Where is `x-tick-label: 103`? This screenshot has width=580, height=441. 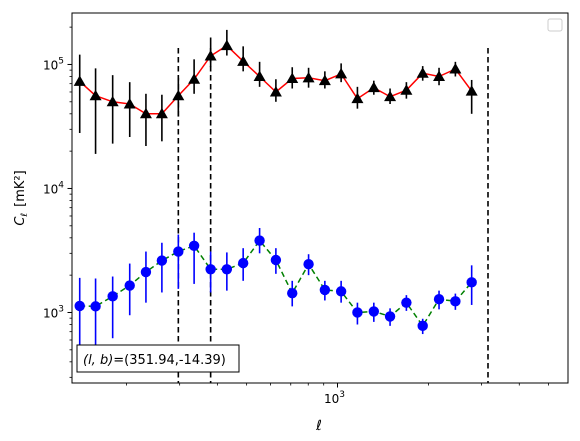 x-tick-label: 103 is located at coordinates (334, 398).